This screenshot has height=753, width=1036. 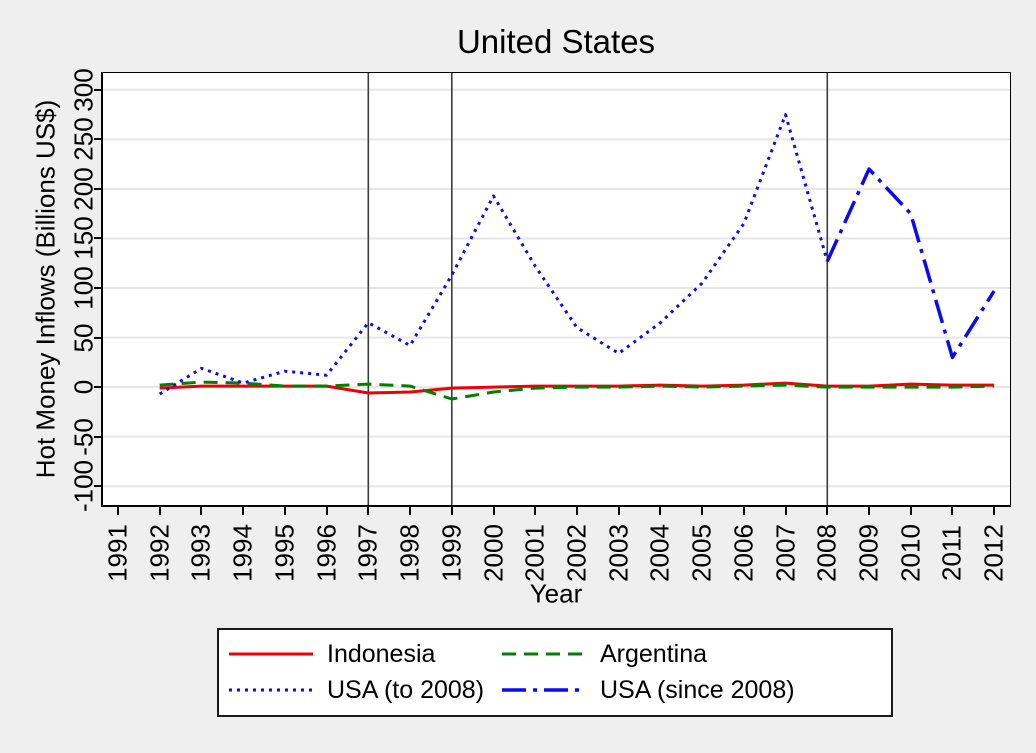 I want to click on x-tick-1995, so click(x=284, y=510).